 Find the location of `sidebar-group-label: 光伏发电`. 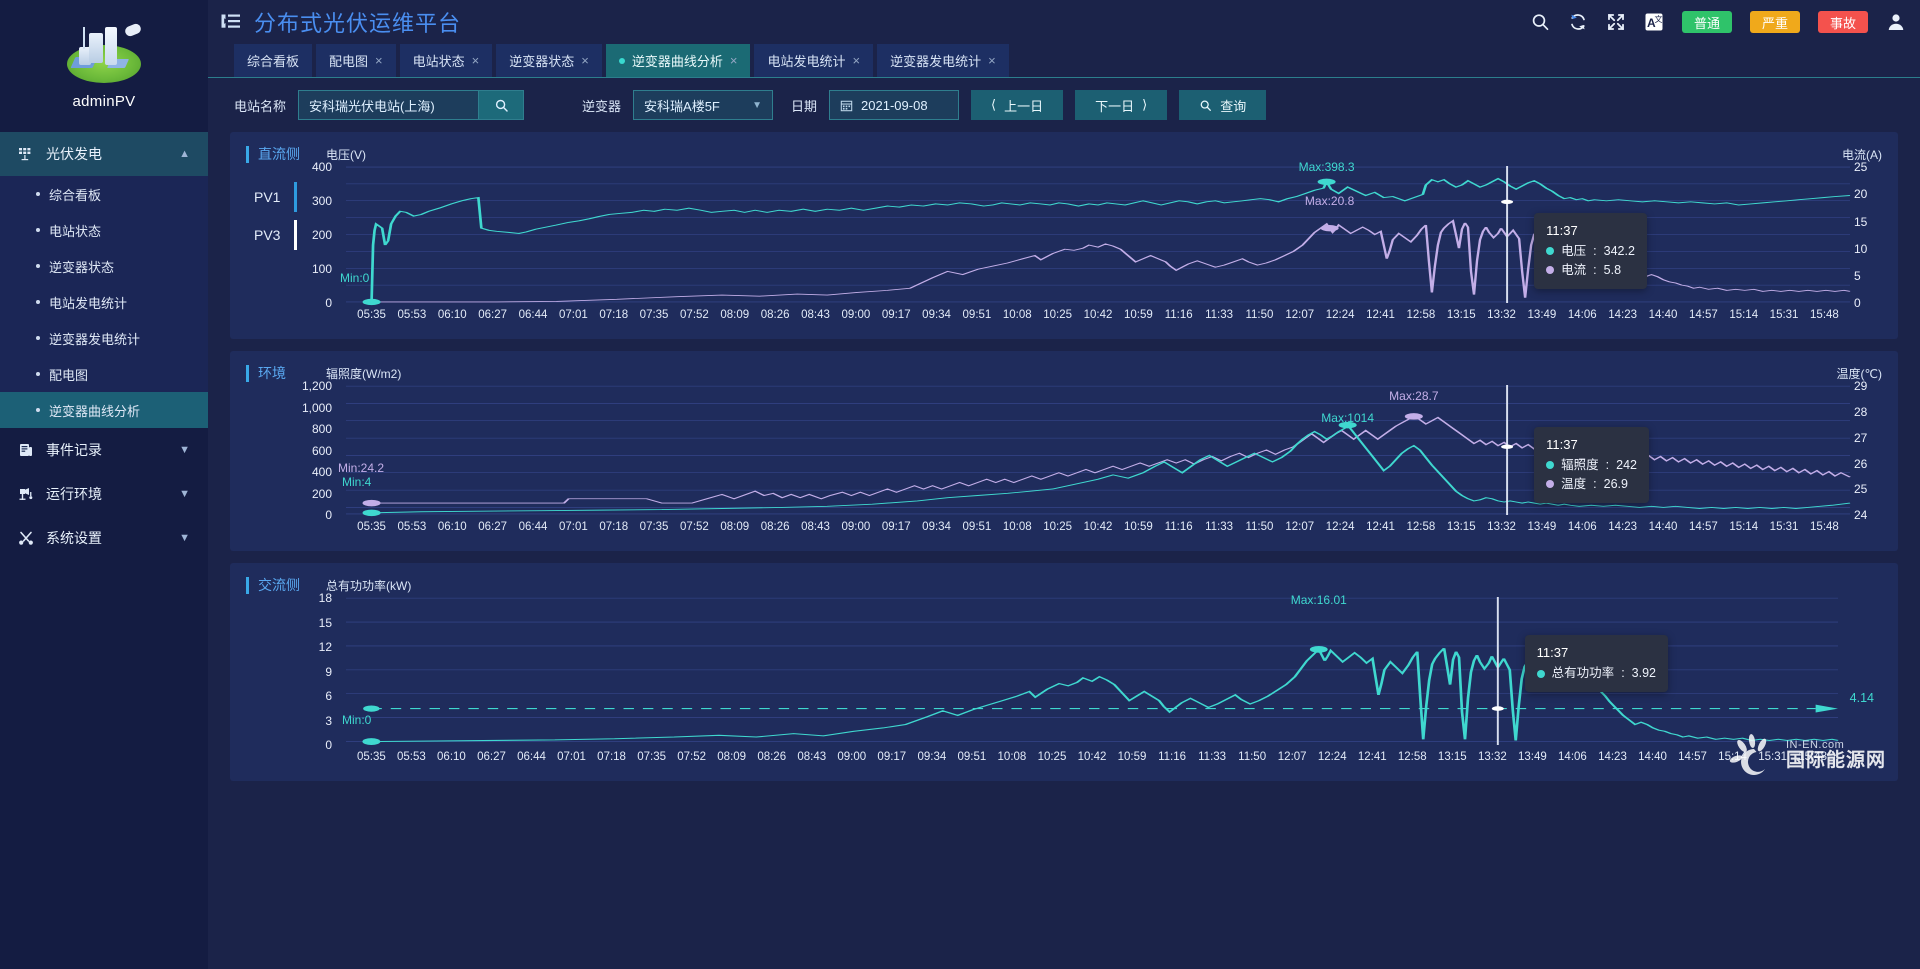

sidebar-group-label: 光伏发电 is located at coordinates (74, 154).